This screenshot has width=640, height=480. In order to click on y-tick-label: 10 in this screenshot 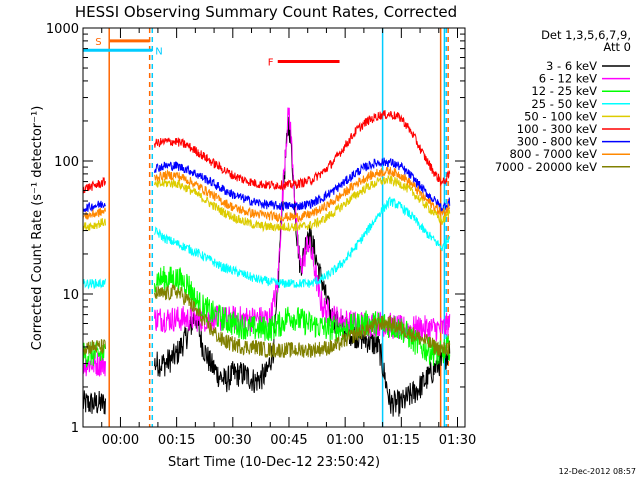, I will do `click(70, 295)`.